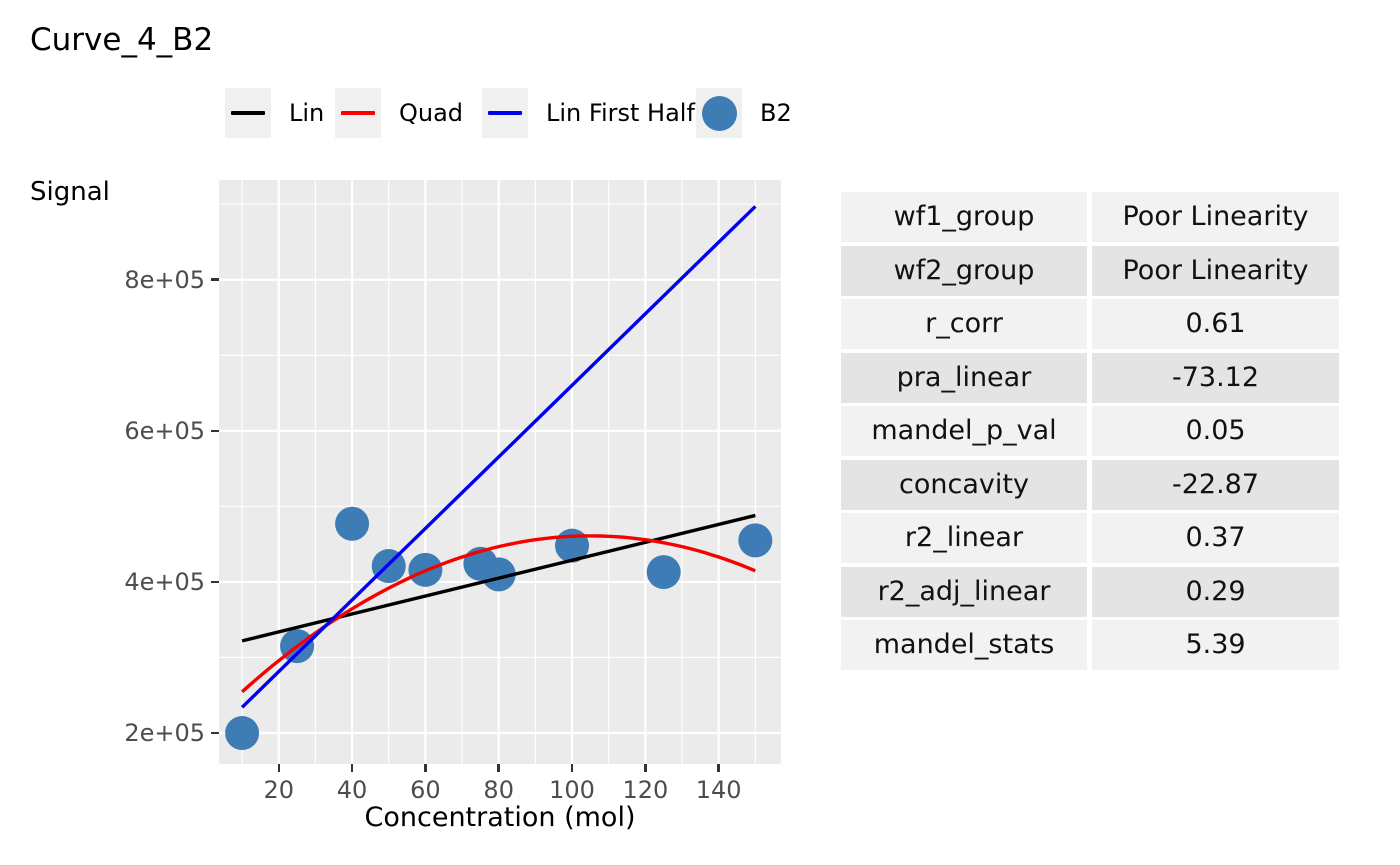 This screenshot has height=865, width=1400. What do you see at coordinates (1090, 270) in the screenshot?
I see `table-row-wf2_group: wf2_group Poor Linearity` at bounding box center [1090, 270].